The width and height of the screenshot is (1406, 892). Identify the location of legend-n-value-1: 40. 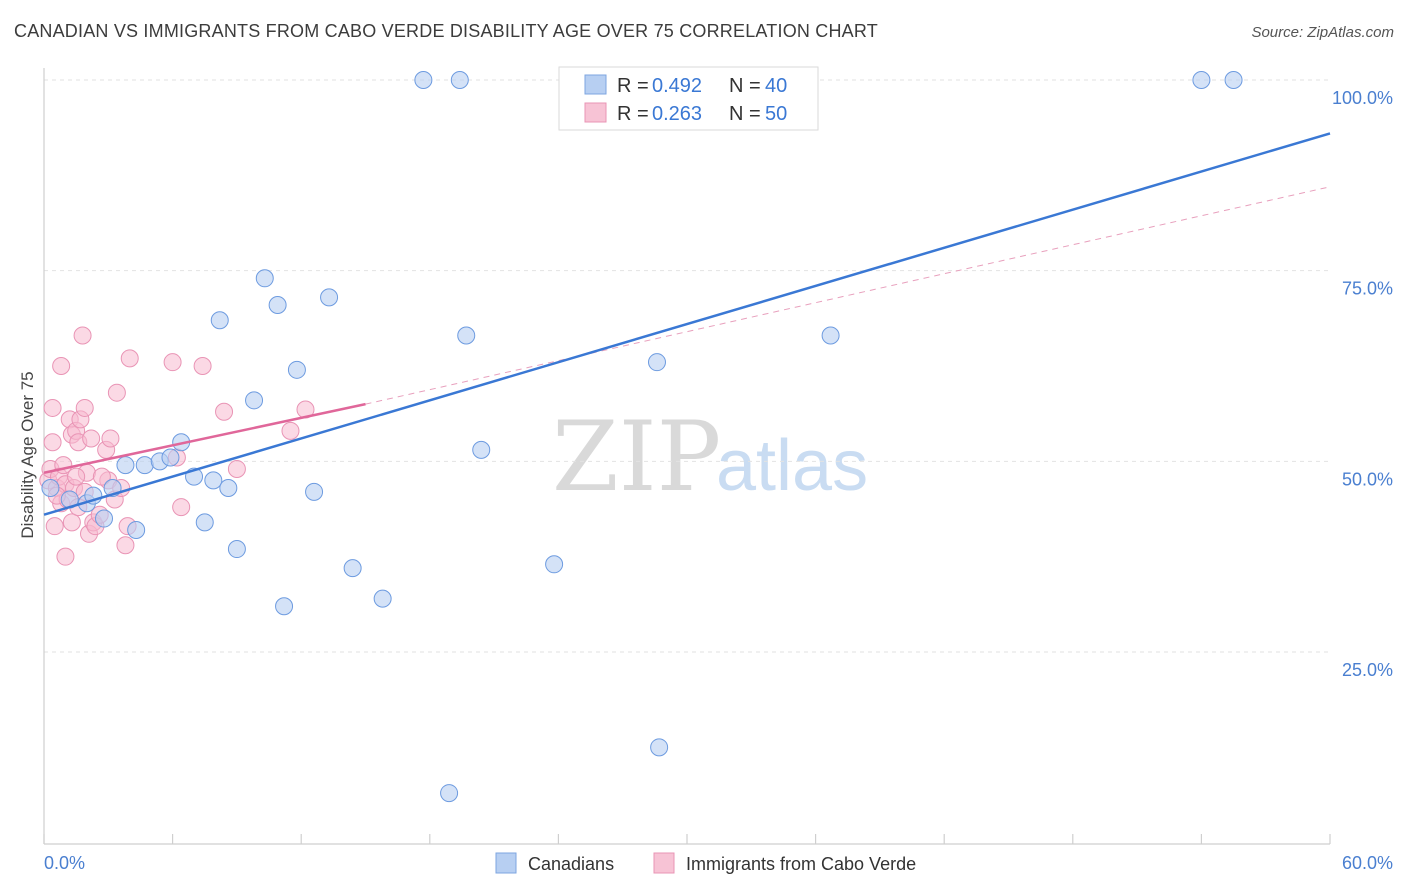
(776, 86).